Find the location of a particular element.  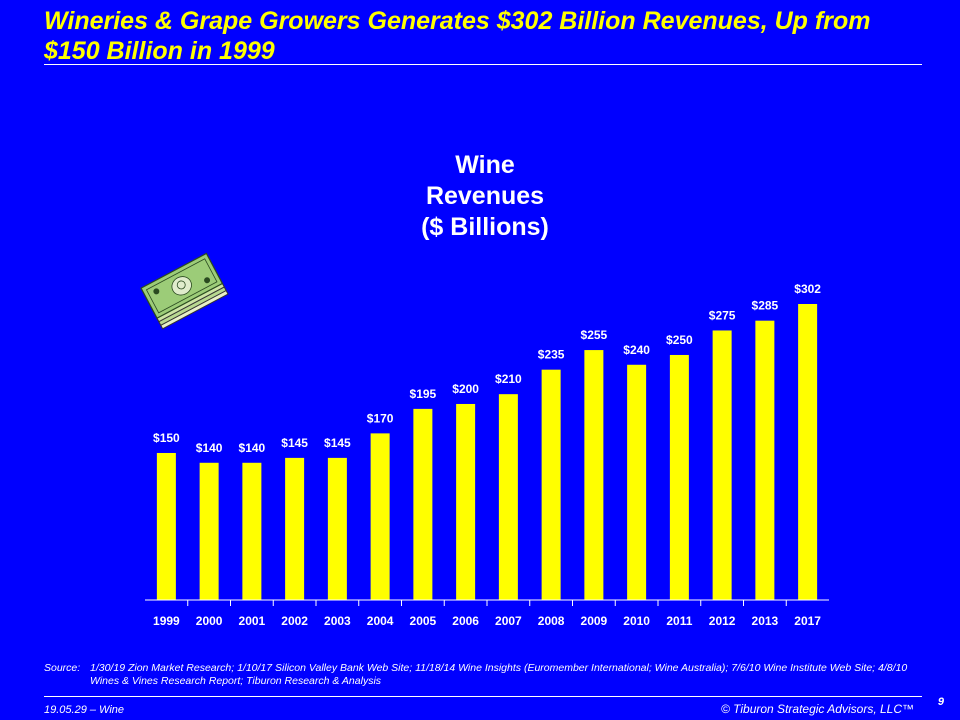

x-tick-label-2003: 2003 is located at coordinates (337, 621).